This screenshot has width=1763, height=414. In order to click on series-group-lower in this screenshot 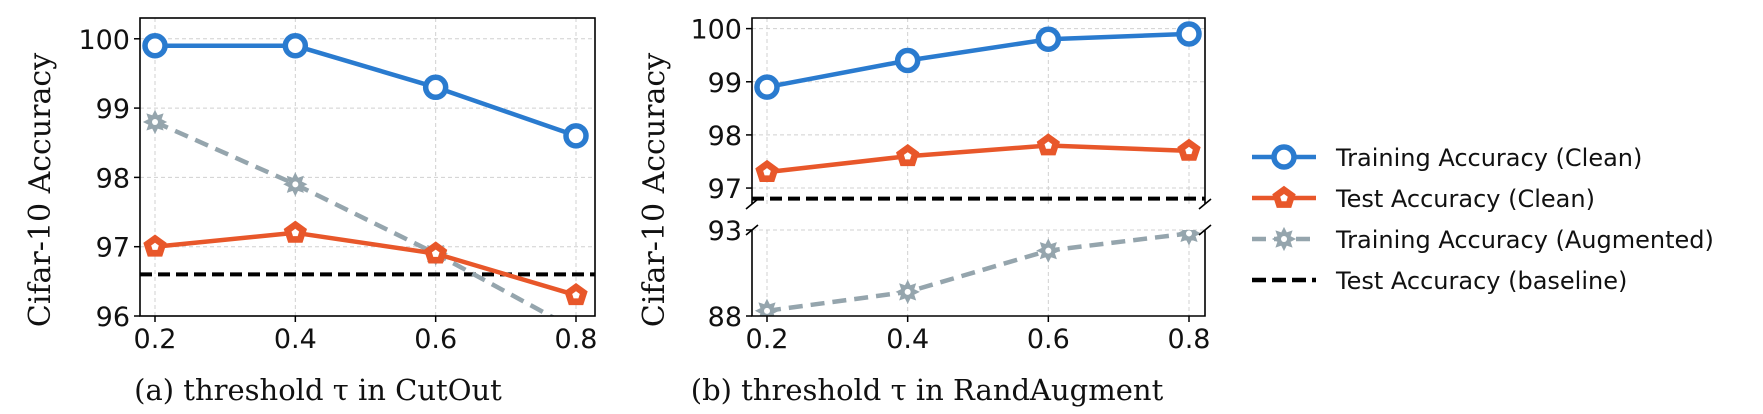, I will do `click(978, 273)`.